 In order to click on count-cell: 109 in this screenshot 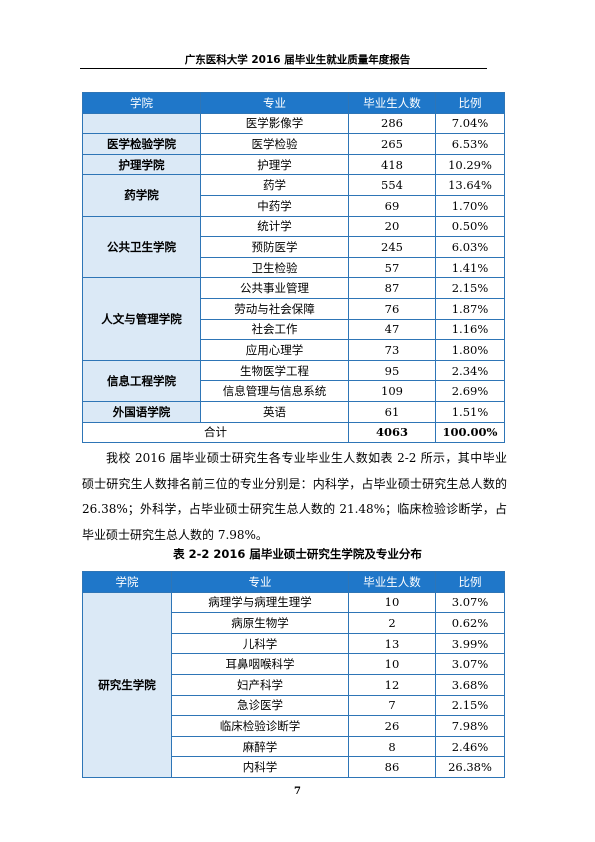, I will do `click(392, 391)`.